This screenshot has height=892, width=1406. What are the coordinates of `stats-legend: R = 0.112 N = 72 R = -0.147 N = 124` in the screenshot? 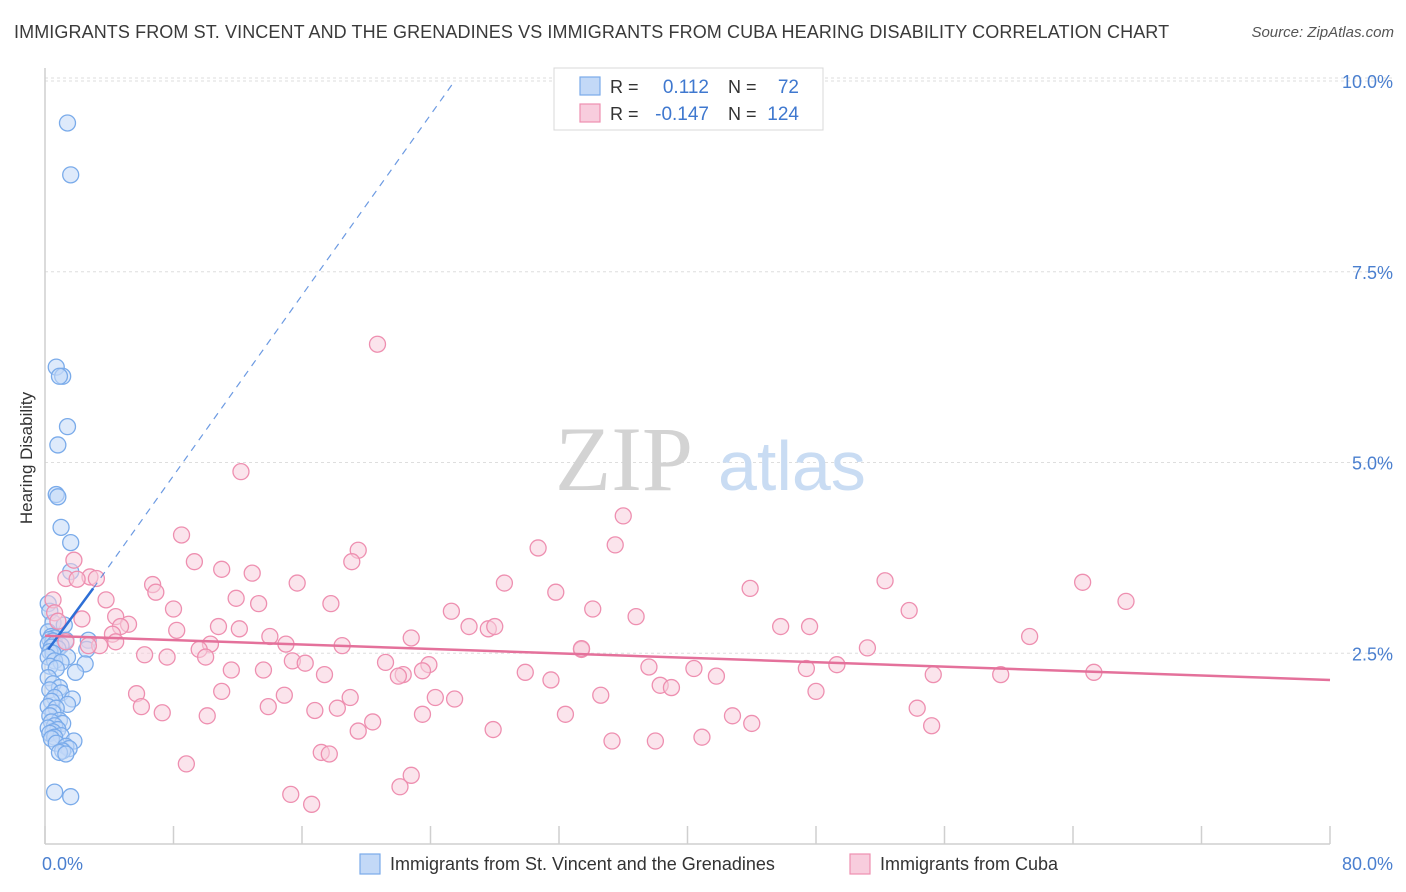 It's located at (688, 99).